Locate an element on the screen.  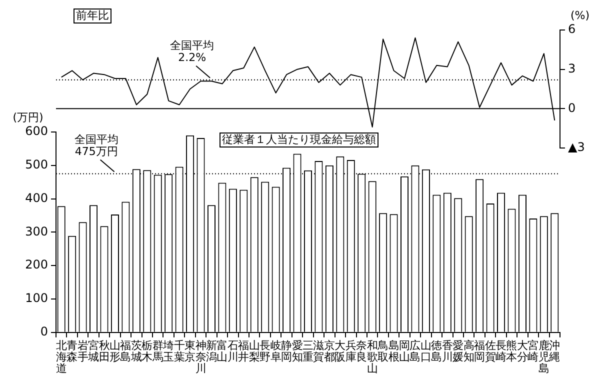
x-tick-label: 長野 is located at coordinates (265, 351).